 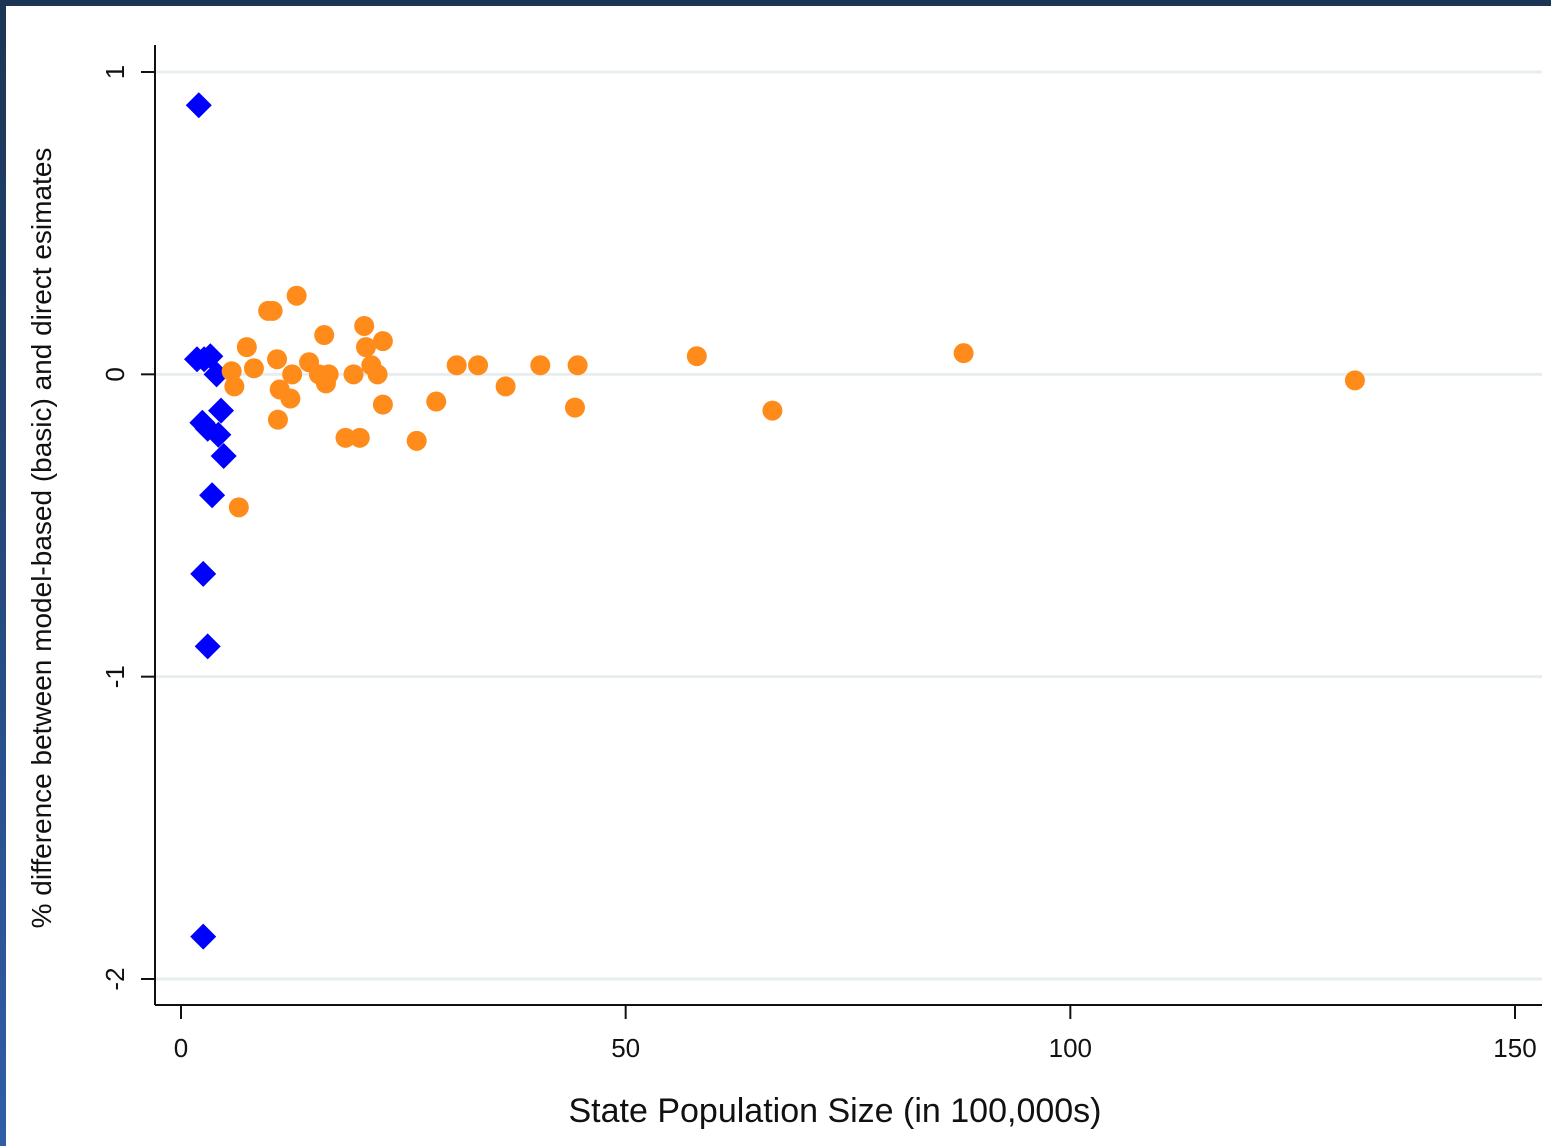 What do you see at coordinates (855, 1034) in the screenshot?
I see `x-ticks: 0 50 100 150` at bounding box center [855, 1034].